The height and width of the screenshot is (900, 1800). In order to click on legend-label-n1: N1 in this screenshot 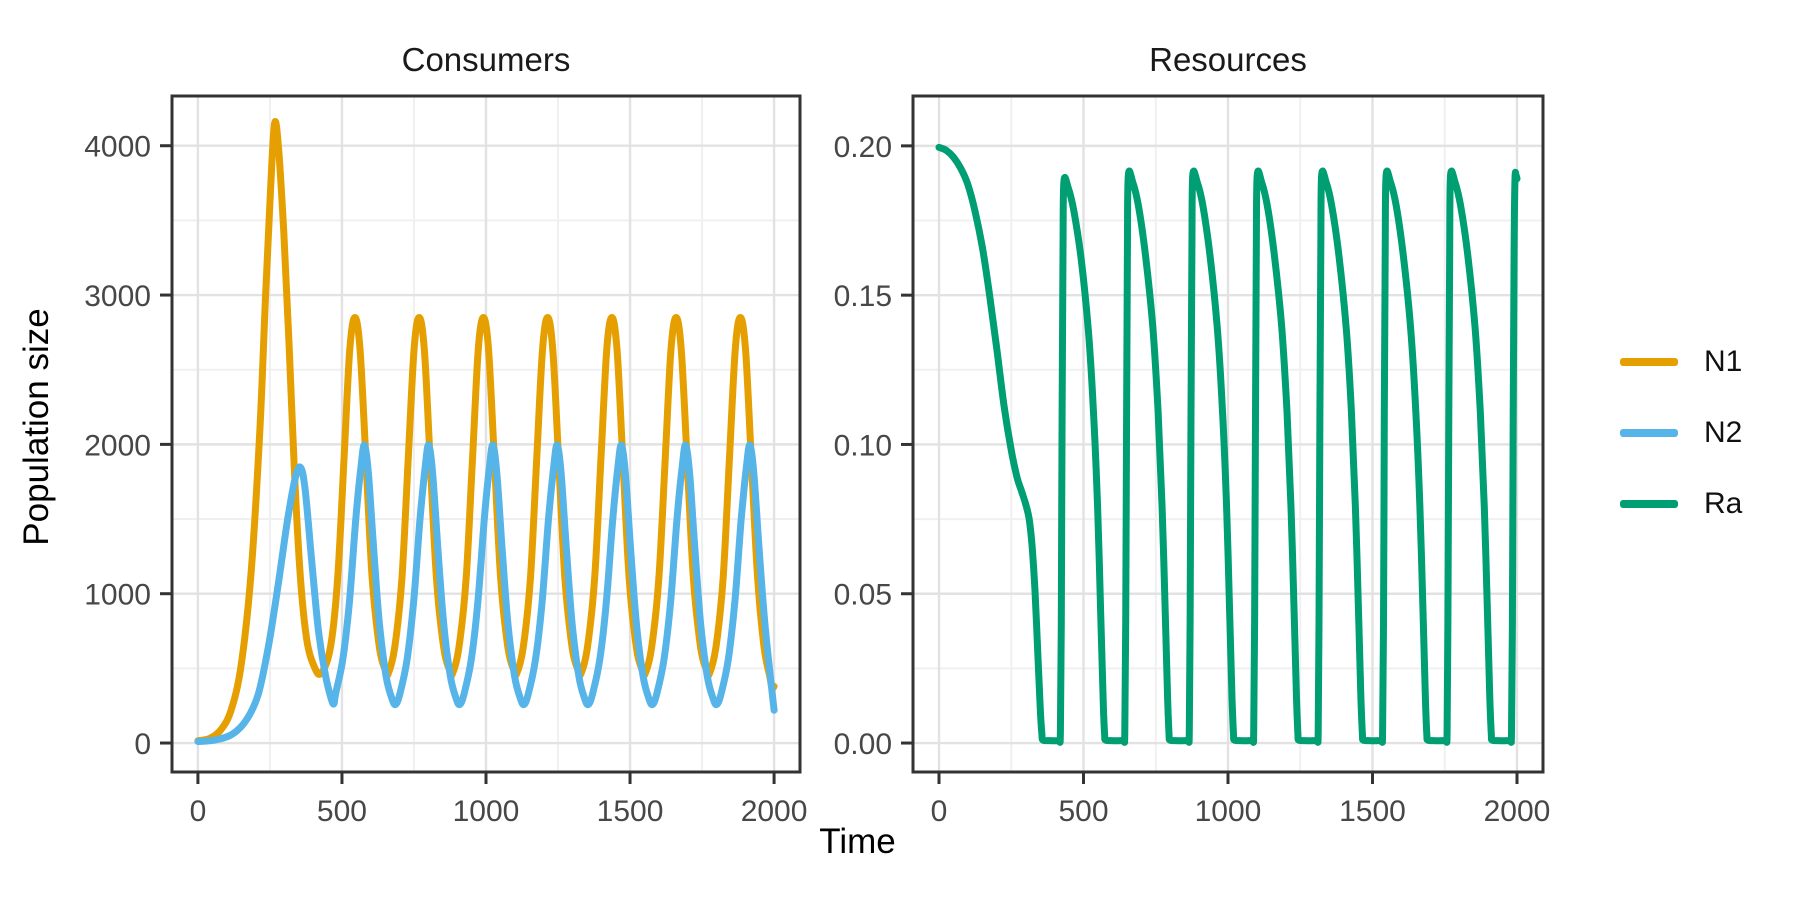, I will do `click(1723, 361)`.